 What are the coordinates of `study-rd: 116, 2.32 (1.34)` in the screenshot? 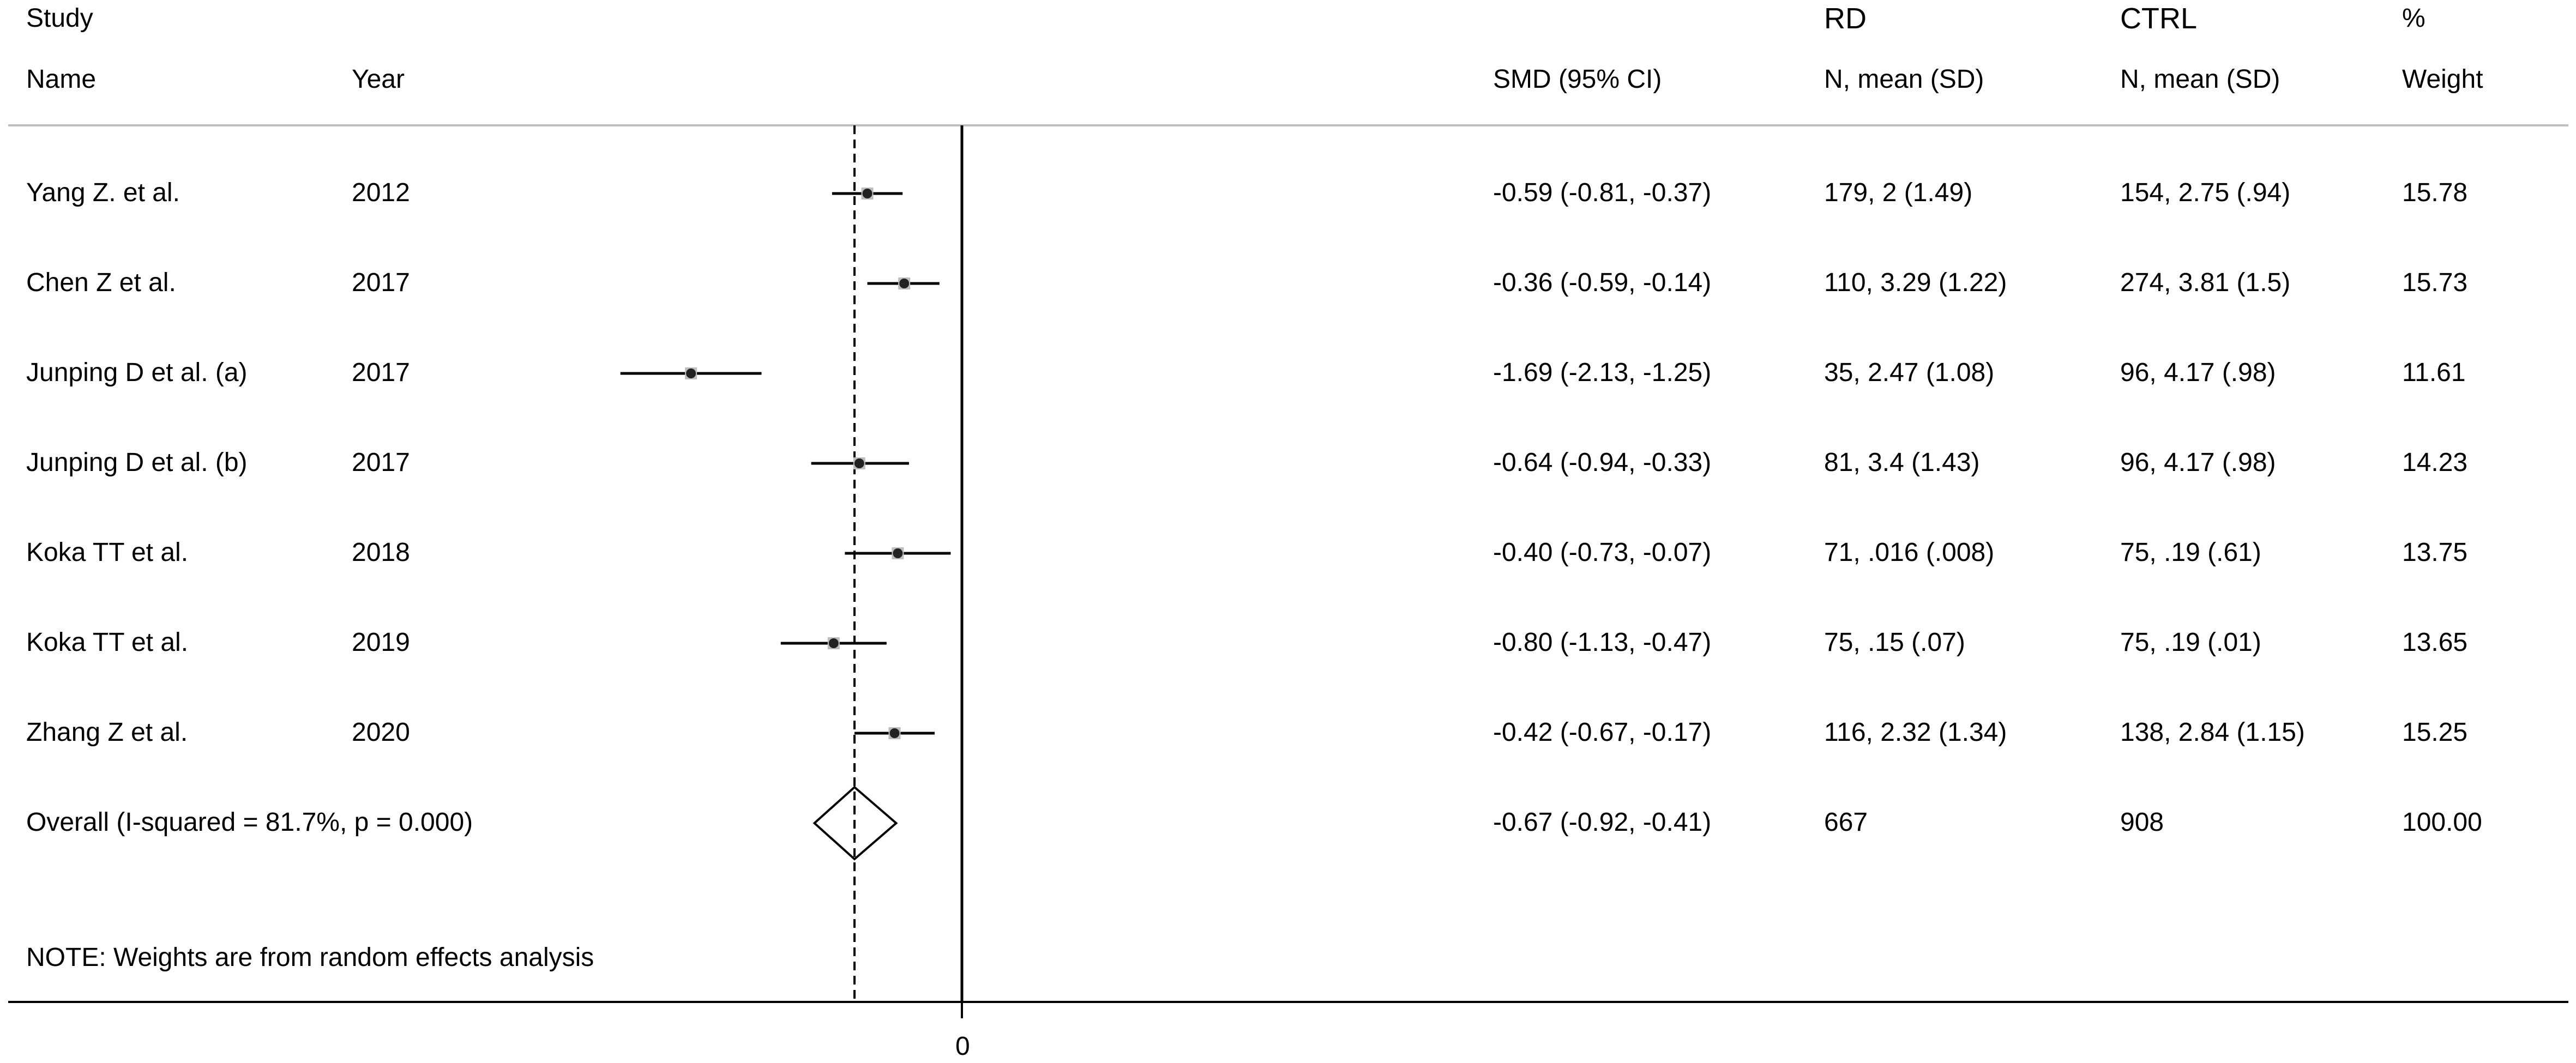 It's located at (1915, 733).